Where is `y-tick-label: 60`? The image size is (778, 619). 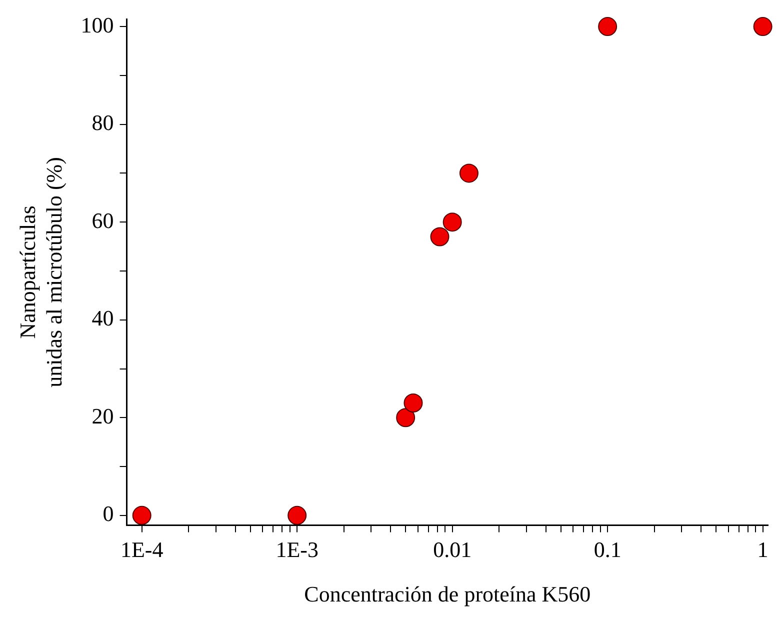 y-tick-label: 60 is located at coordinates (103, 220).